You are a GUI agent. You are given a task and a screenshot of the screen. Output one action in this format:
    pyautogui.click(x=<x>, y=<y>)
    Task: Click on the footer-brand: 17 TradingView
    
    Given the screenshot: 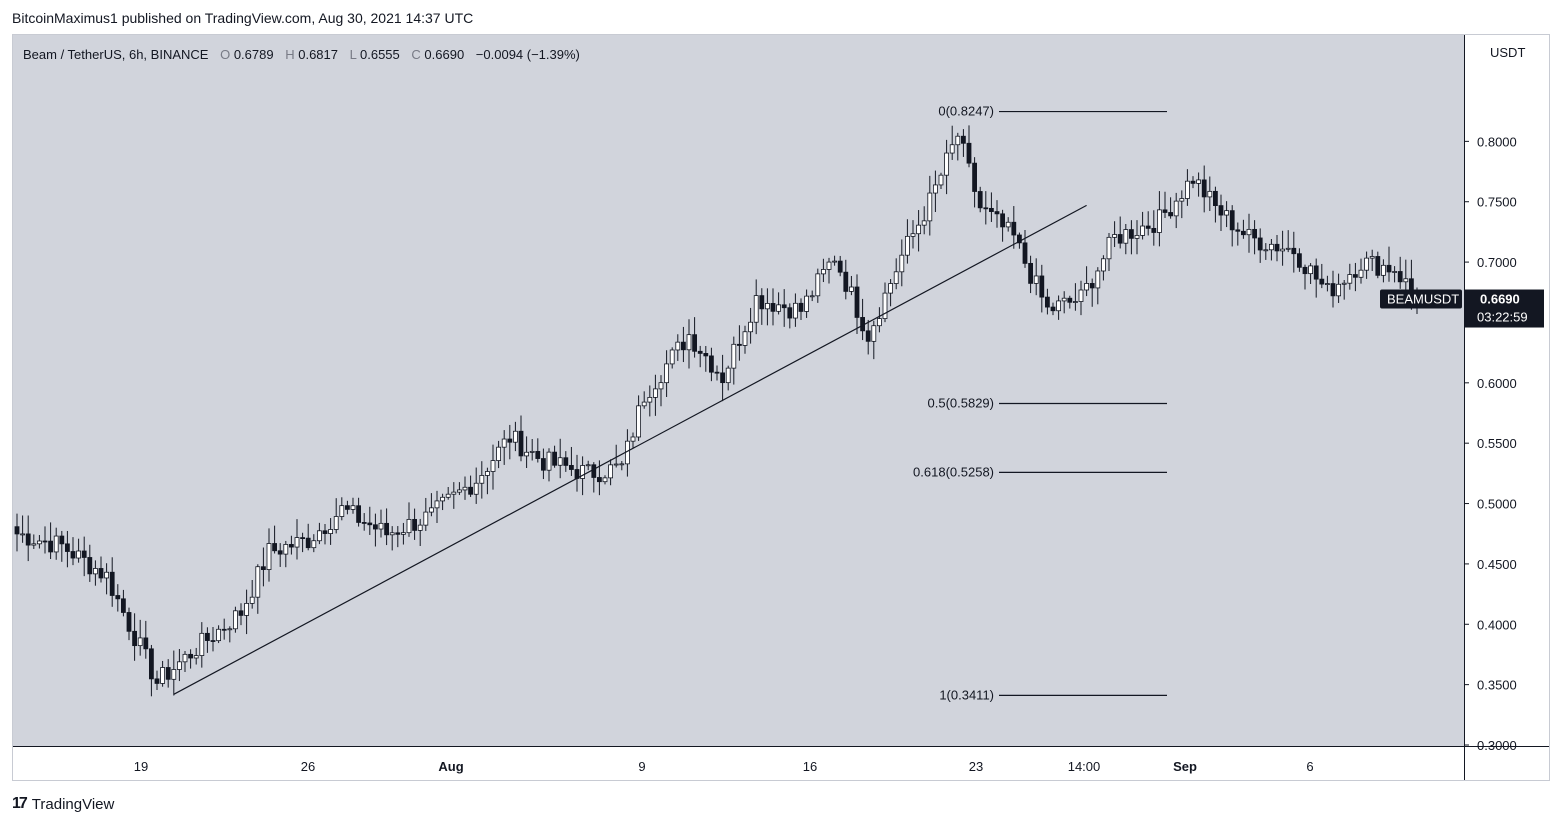 What is the action you would take?
    pyautogui.click(x=63, y=804)
    